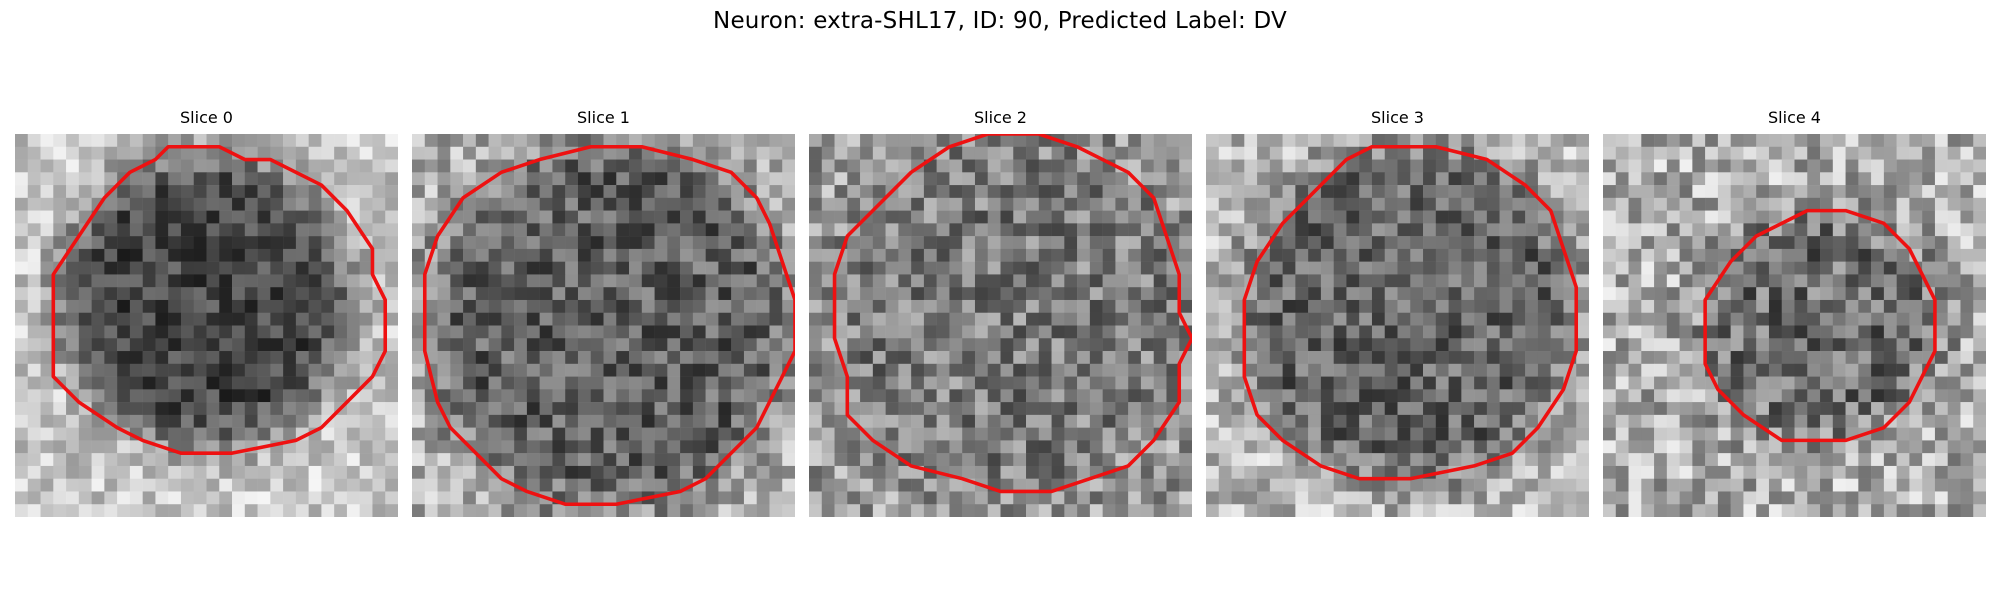  Describe the element at coordinates (603, 117) in the screenshot. I see `slice-title: Slice 1` at that location.